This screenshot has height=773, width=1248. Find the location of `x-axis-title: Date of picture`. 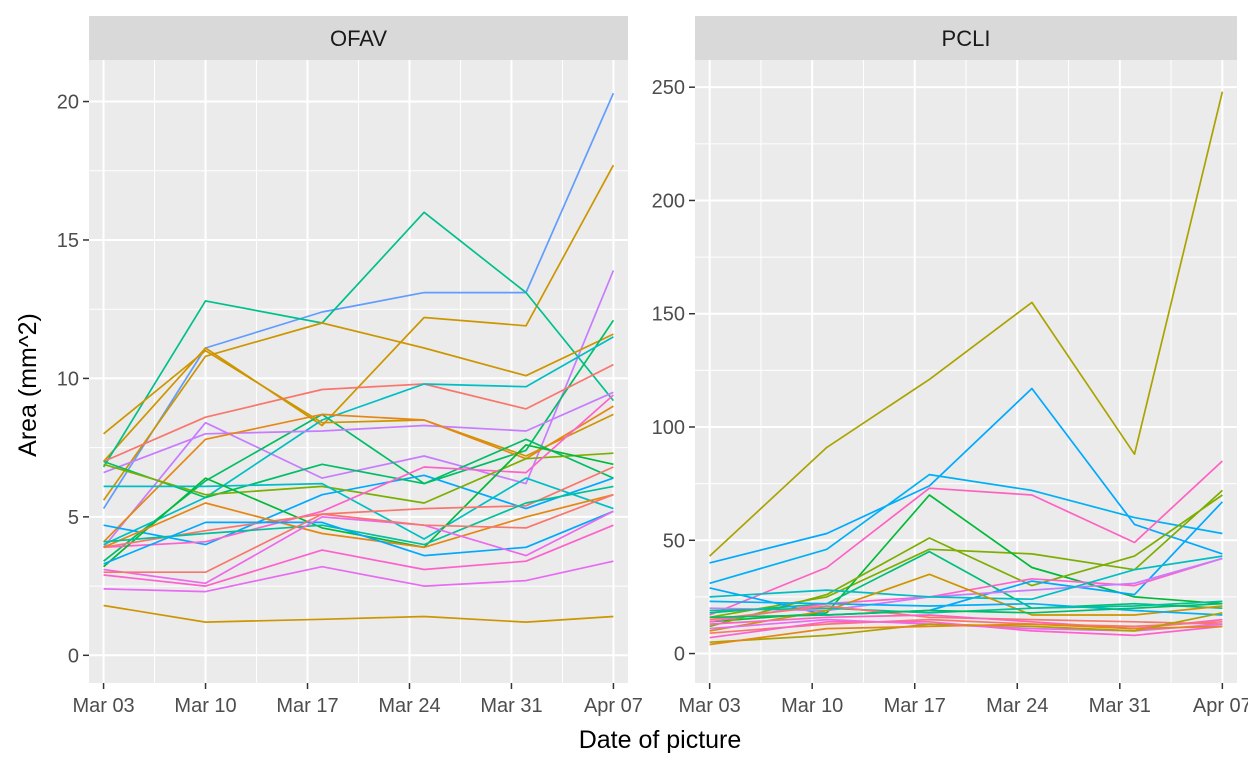

x-axis-title: Date of picture is located at coordinates (660, 740).